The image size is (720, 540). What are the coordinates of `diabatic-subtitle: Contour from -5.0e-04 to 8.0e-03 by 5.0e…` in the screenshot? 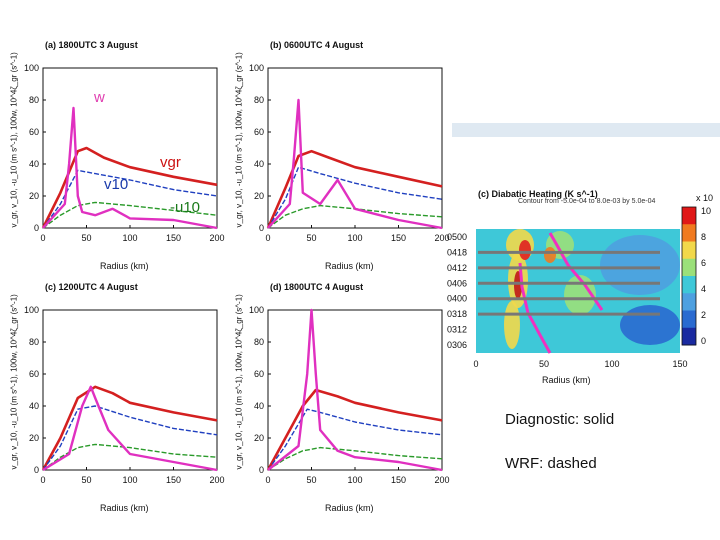 It's located at (587, 201).